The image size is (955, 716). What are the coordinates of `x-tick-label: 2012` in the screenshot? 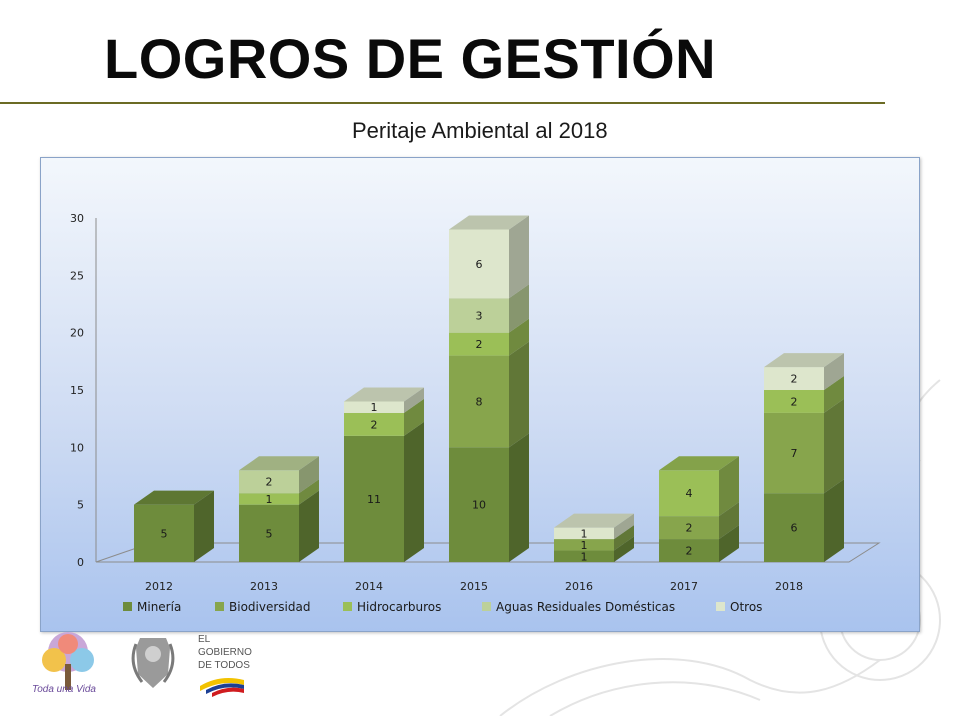 It's located at (159, 586).